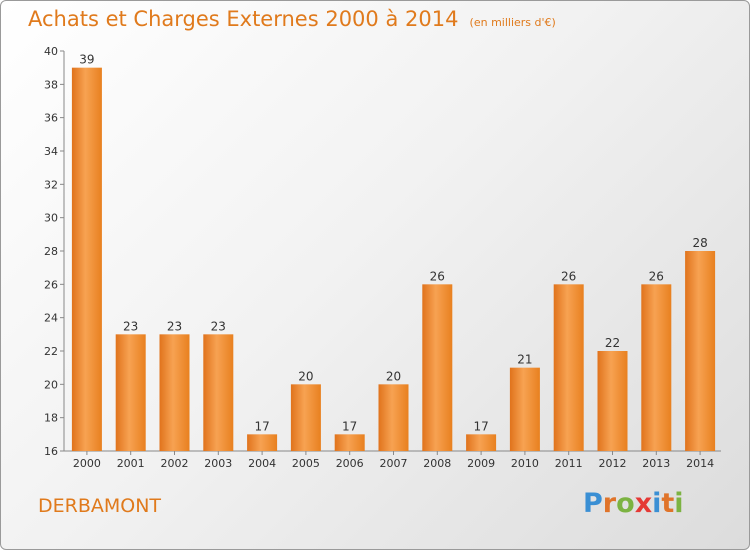 Image resolution: width=750 pixels, height=550 pixels. What do you see at coordinates (699, 243) in the screenshot?
I see `bar-value-label: 28` at bounding box center [699, 243].